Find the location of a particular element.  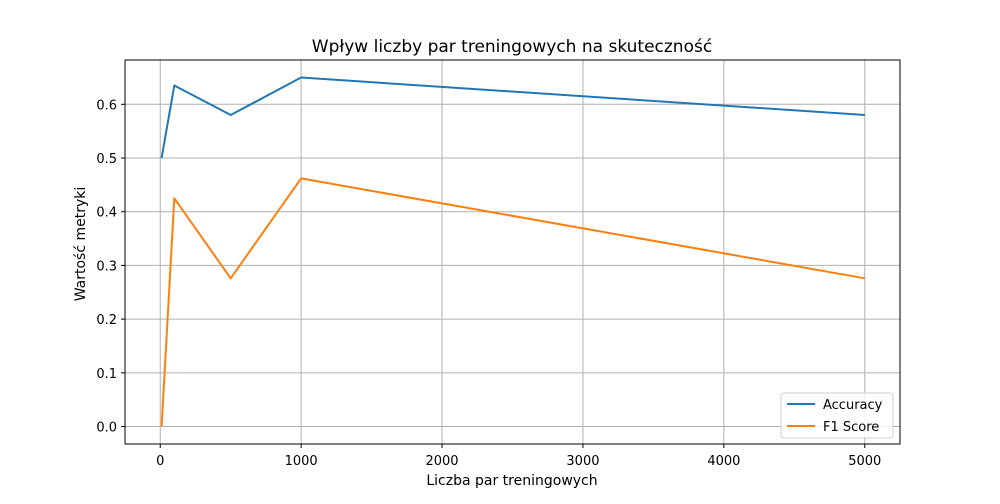

series-line-accuracy is located at coordinates (512, 117).